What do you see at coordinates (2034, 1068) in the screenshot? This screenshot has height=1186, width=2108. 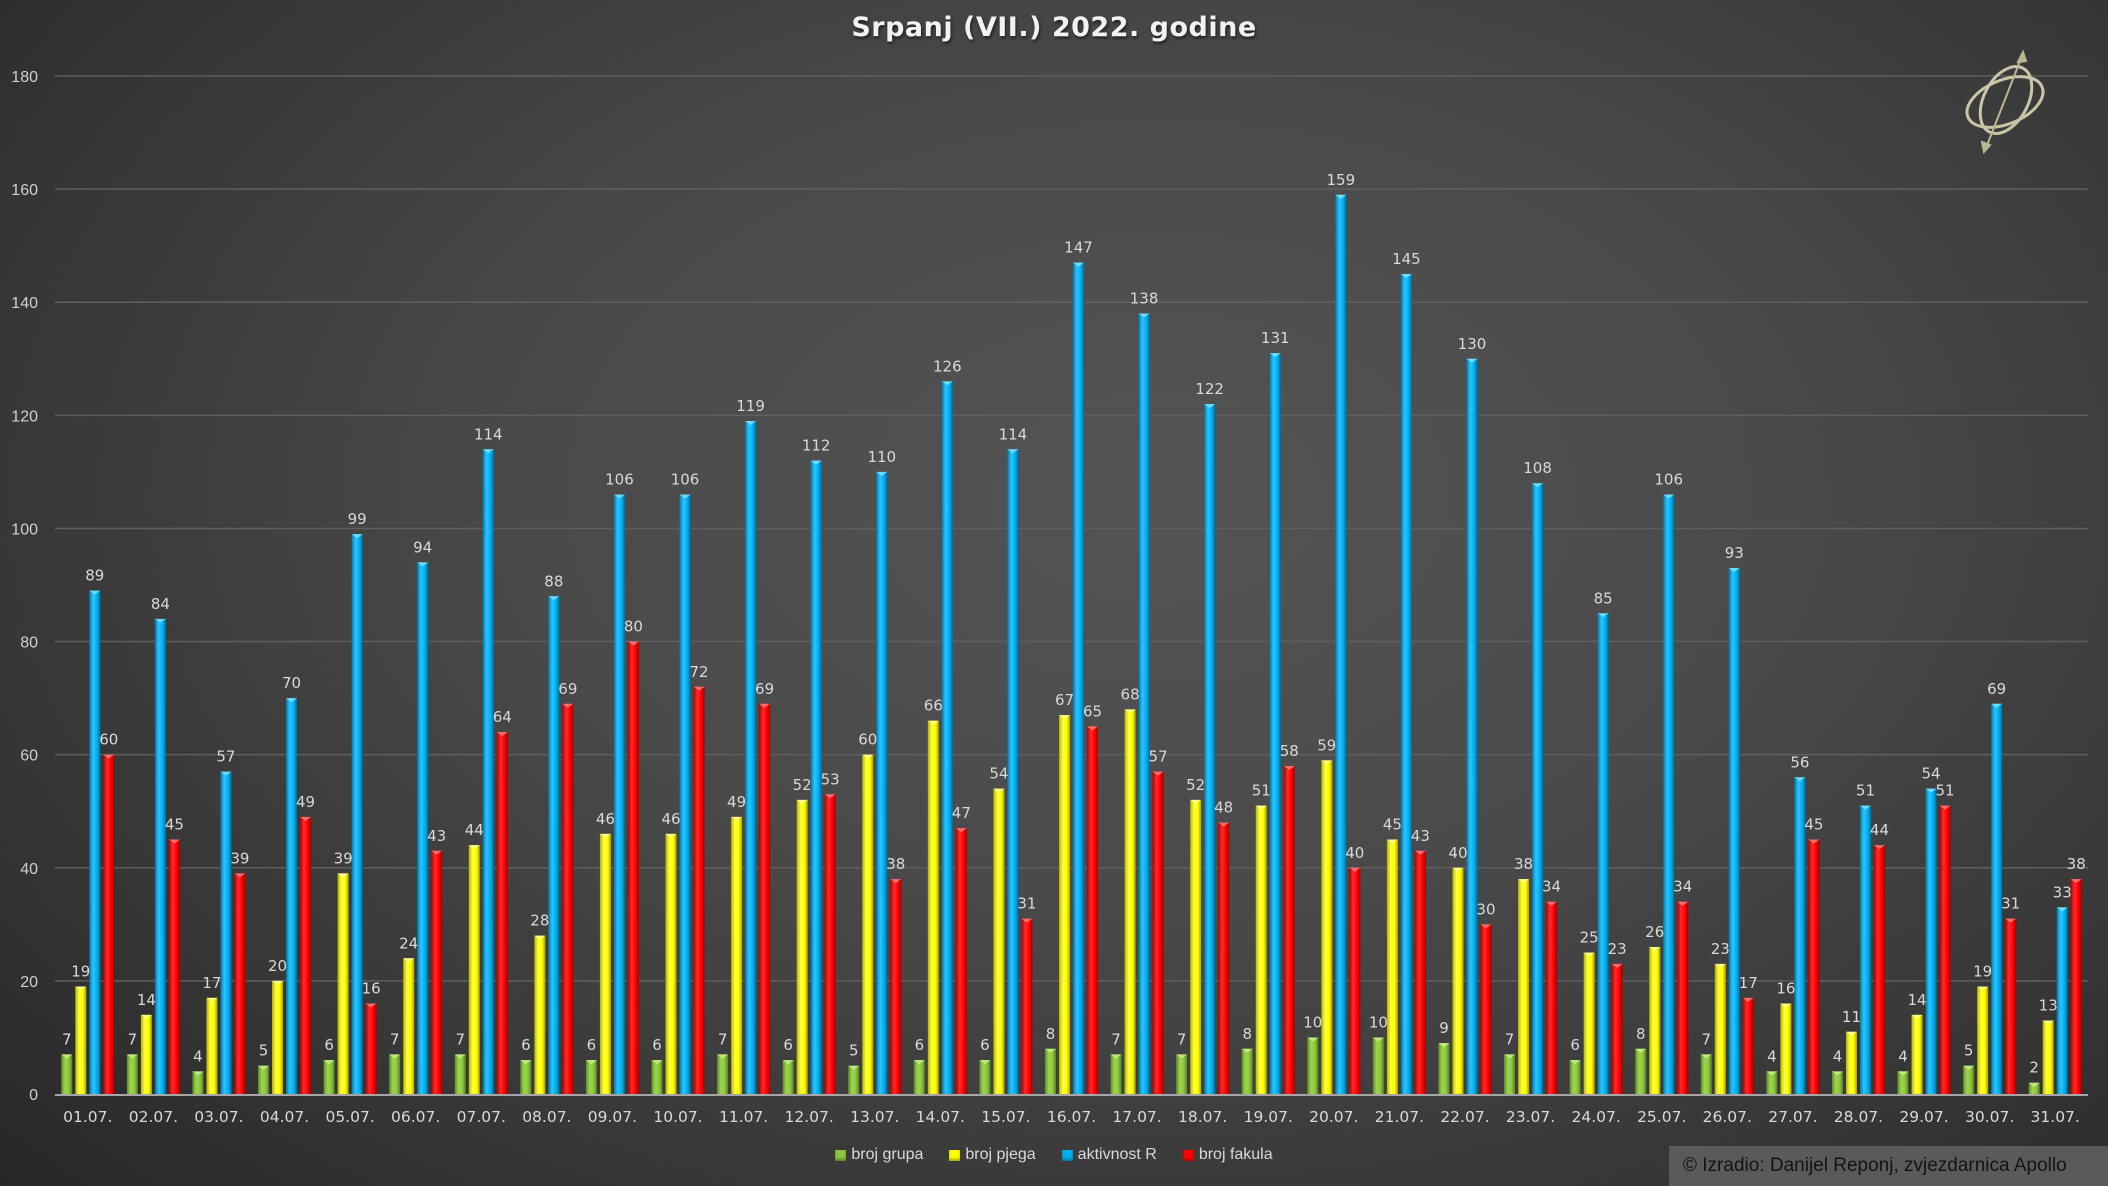 I see `data-label: 2` at bounding box center [2034, 1068].